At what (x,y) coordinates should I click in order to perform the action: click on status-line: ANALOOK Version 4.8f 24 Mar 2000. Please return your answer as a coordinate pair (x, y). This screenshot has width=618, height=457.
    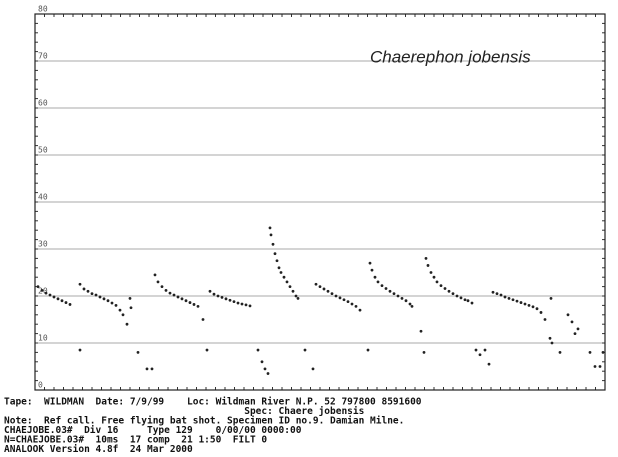
    Looking at the image, I should click on (98, 449).